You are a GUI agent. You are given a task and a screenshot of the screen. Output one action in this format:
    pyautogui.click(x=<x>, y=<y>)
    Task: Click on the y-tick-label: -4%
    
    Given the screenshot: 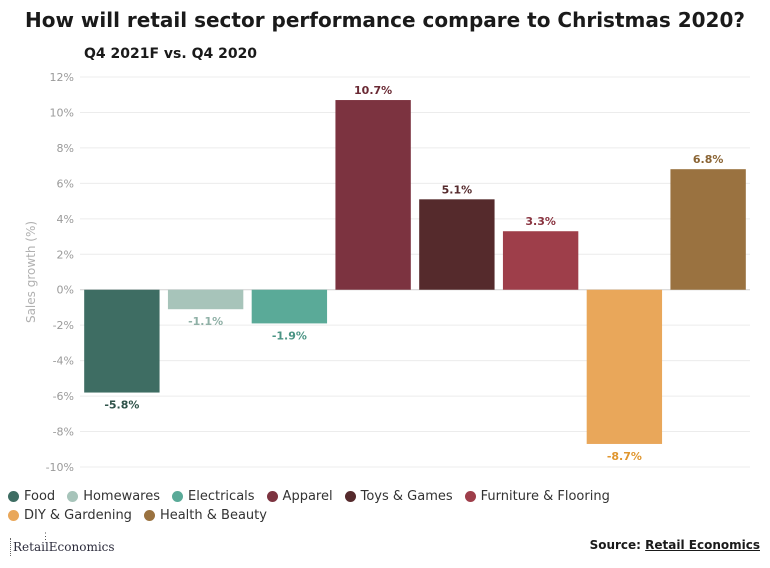 What is the action you would take?
    pyautogui.click(x=63, y=361)
    